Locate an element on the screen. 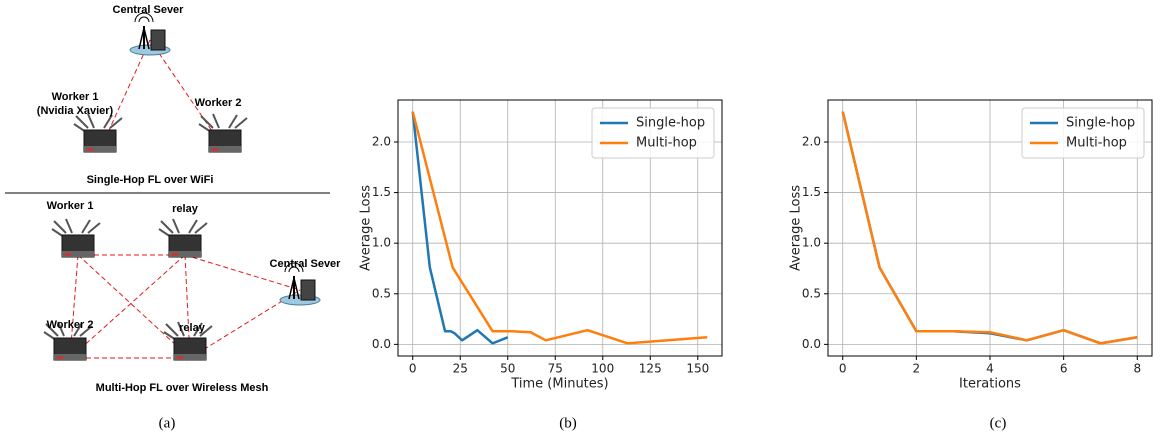 Image resolution: width=1165 pixels, height=438 pixels. x-axis-label: Time (Minutes) is located at coordinates (559, 384).